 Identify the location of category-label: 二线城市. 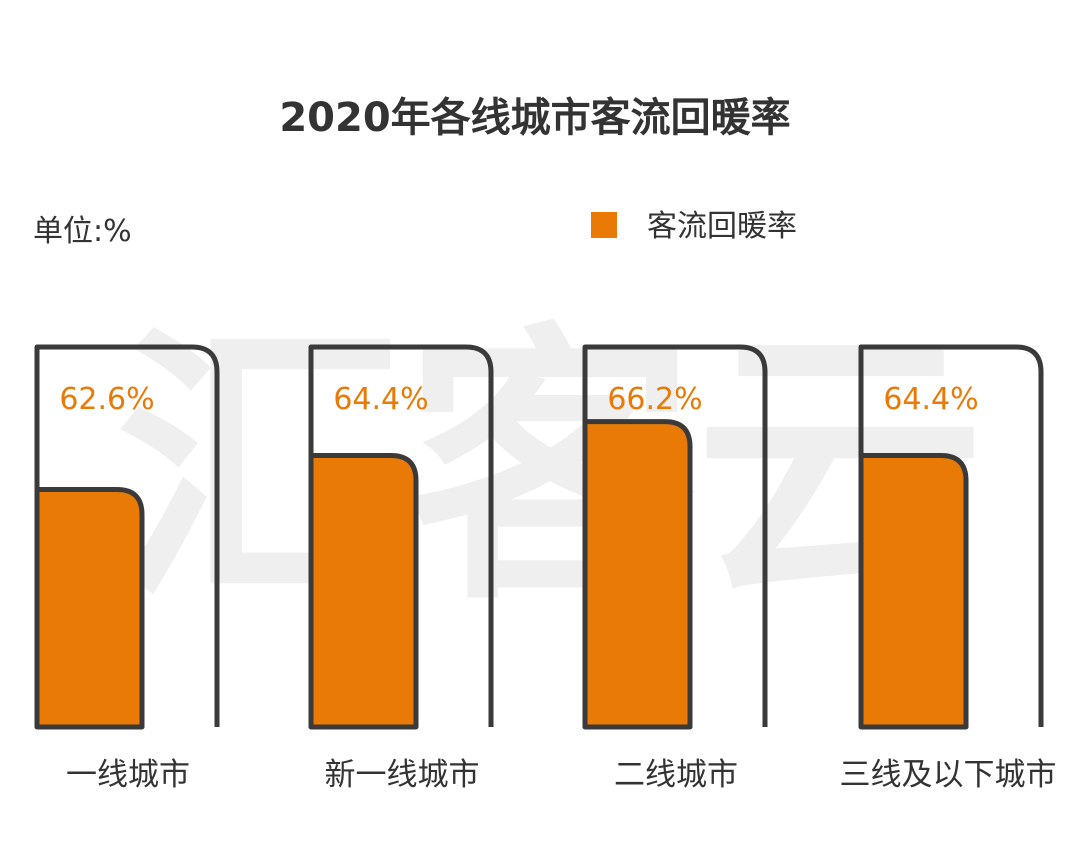
(676, 775).